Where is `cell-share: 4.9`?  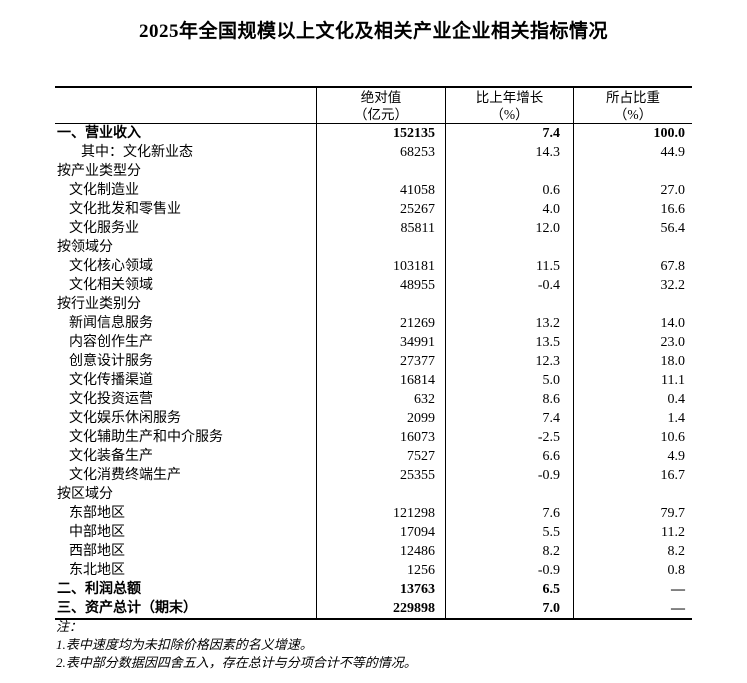
cell-share: 4.9 is located at coordinates (632, 456).